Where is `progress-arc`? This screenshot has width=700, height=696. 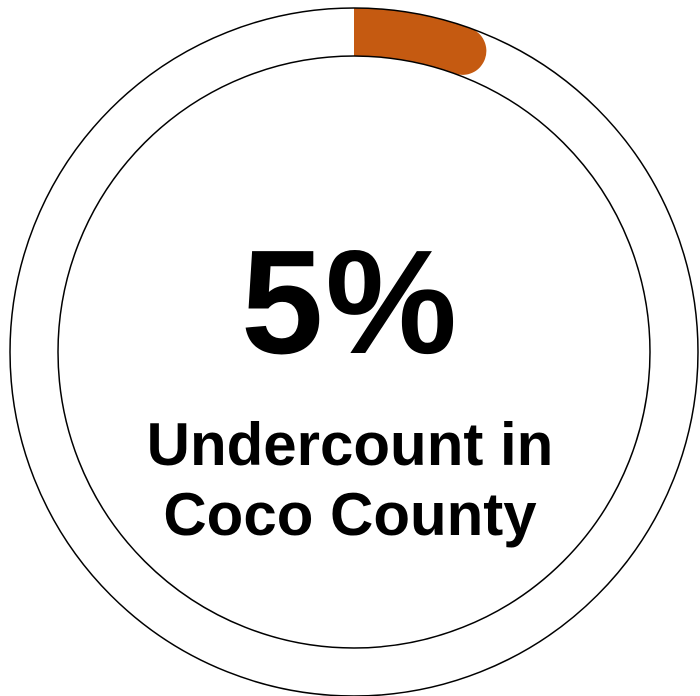 progress-arc is located at coordinates (420, 41).